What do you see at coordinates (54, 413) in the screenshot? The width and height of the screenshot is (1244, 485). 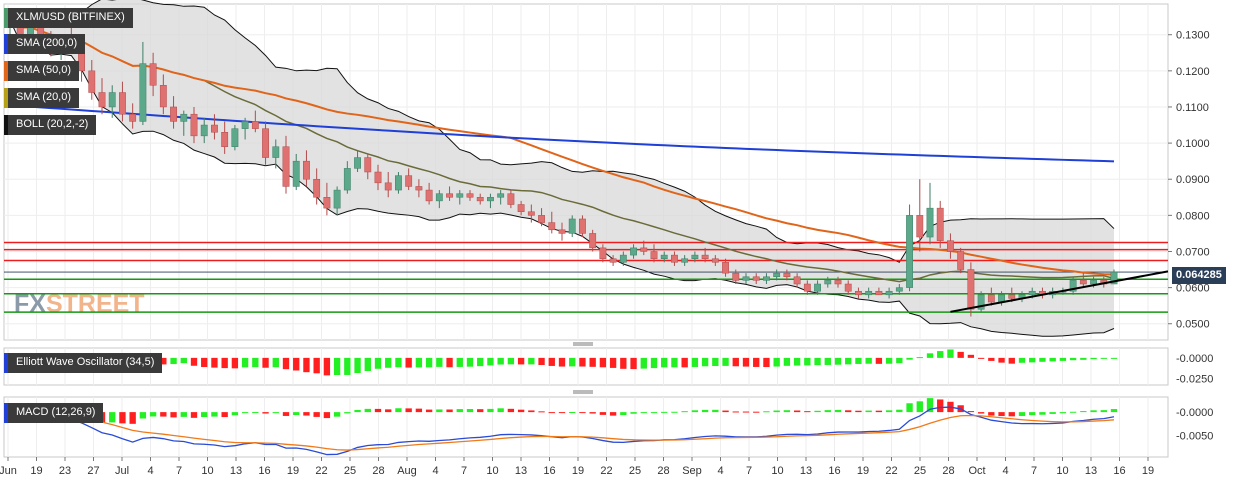 I see `legend-macd: MACD (12,26,9)` at bounding box center [54, 413].